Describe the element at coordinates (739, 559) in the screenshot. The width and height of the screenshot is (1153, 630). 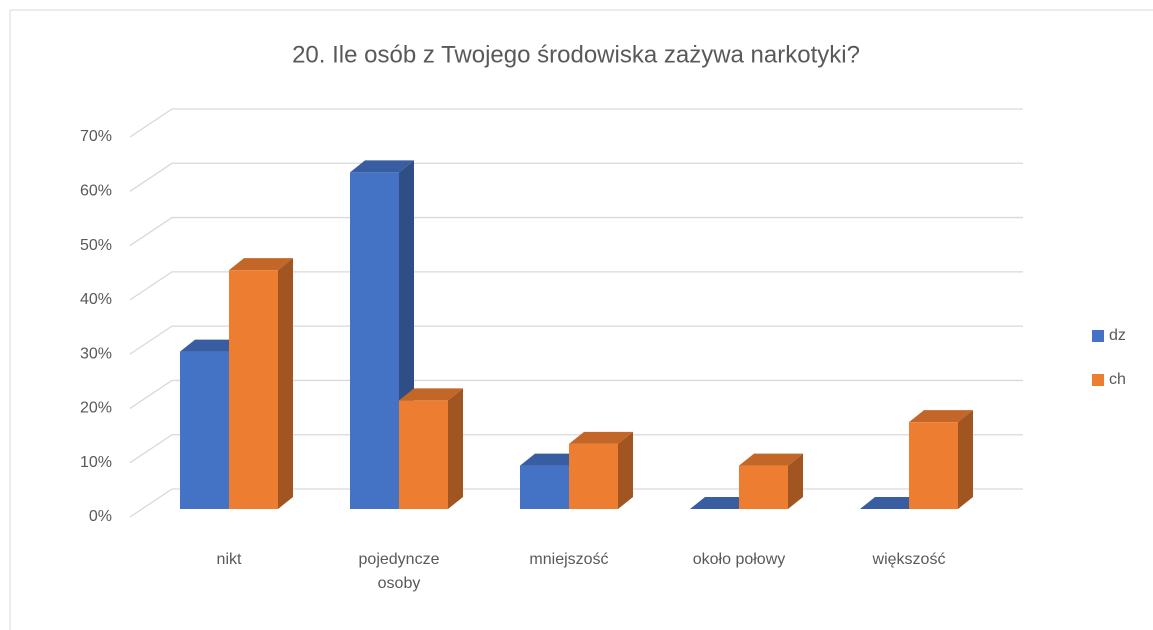
I see `x-tick-label: około połowy` at that location.